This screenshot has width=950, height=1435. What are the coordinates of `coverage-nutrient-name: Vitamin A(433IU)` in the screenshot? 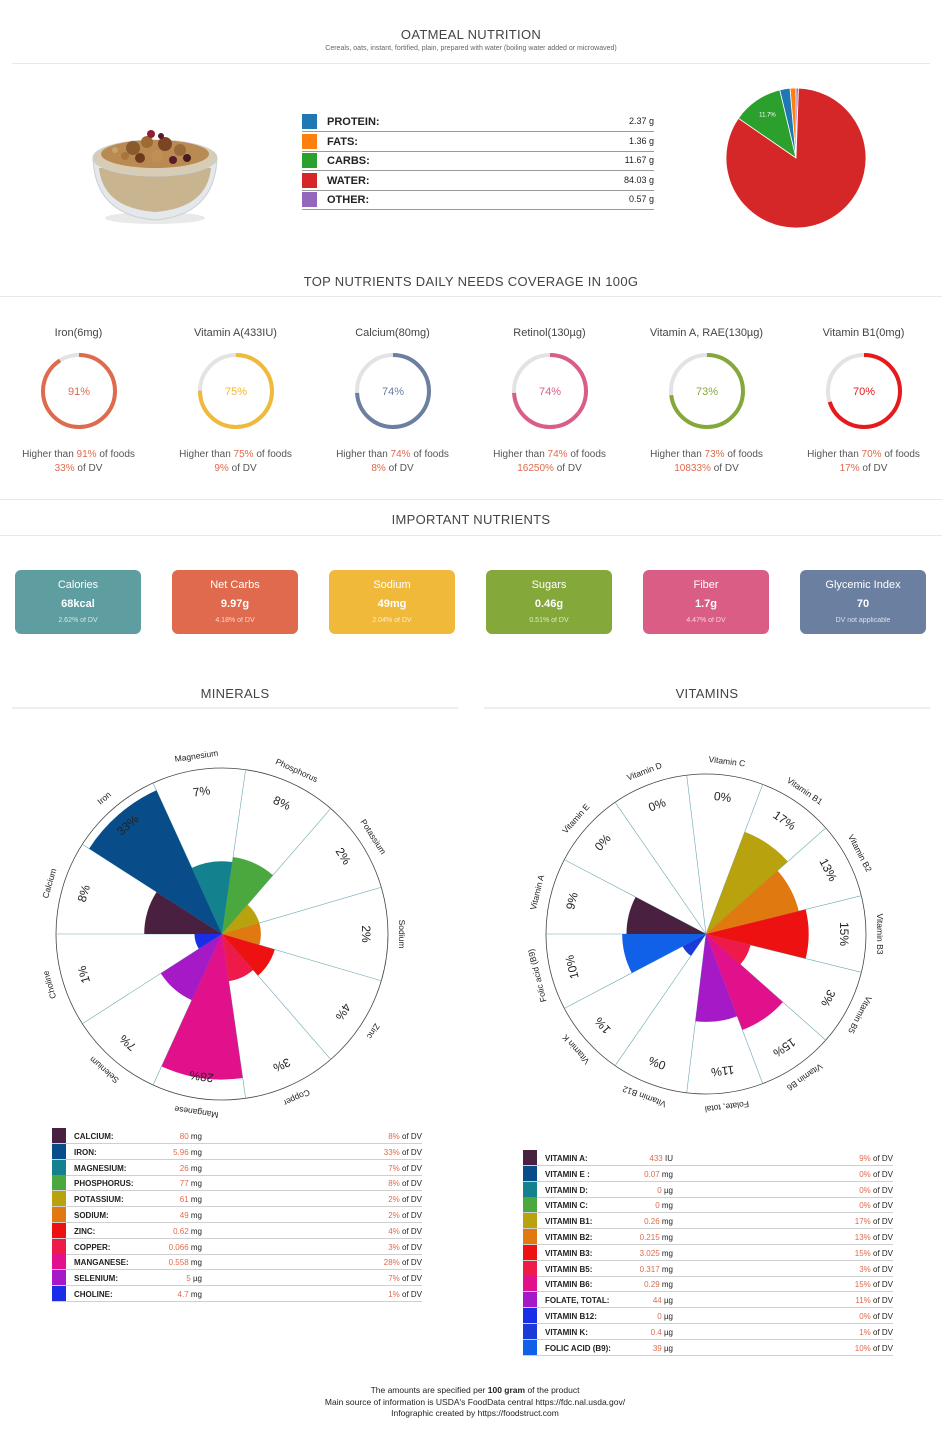 It's located at (235, 333).